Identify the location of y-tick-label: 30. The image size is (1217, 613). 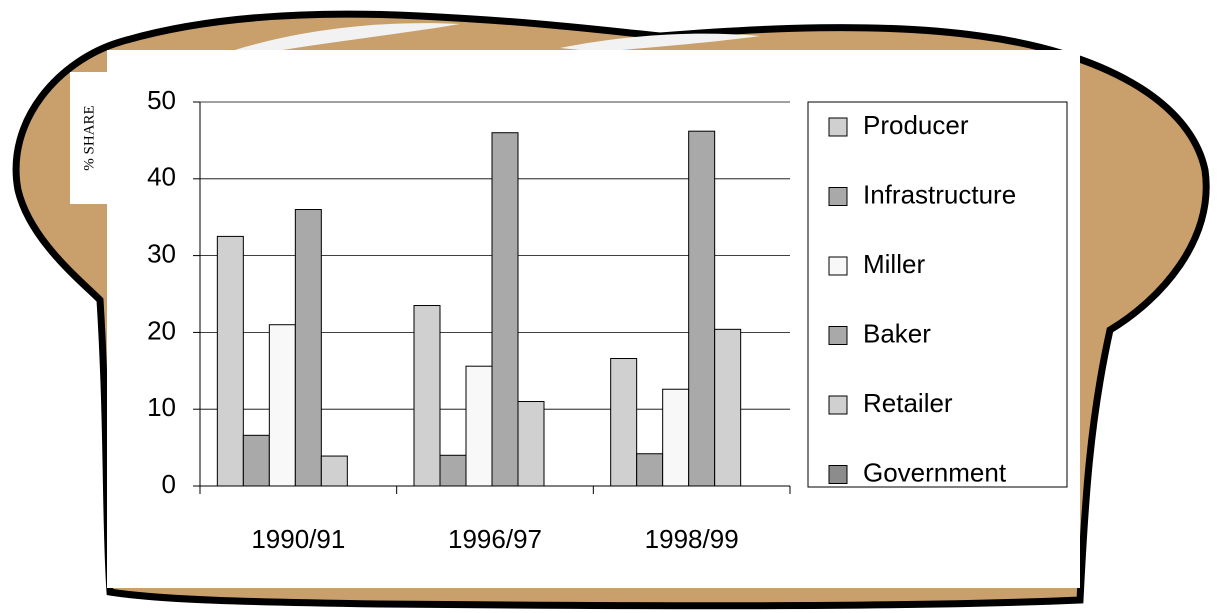
(161, 253).